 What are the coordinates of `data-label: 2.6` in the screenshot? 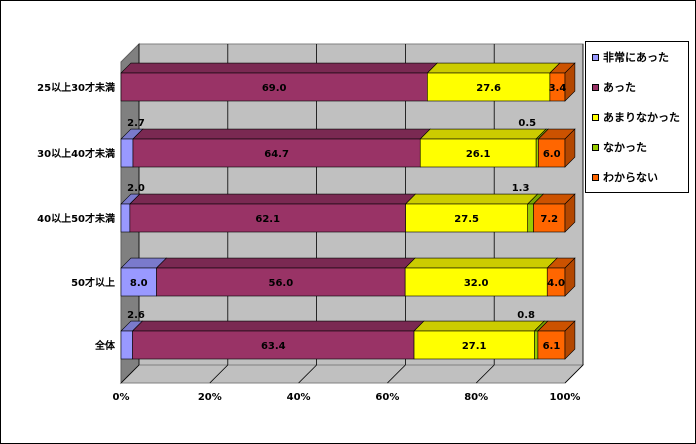 It's located at (136, 315).